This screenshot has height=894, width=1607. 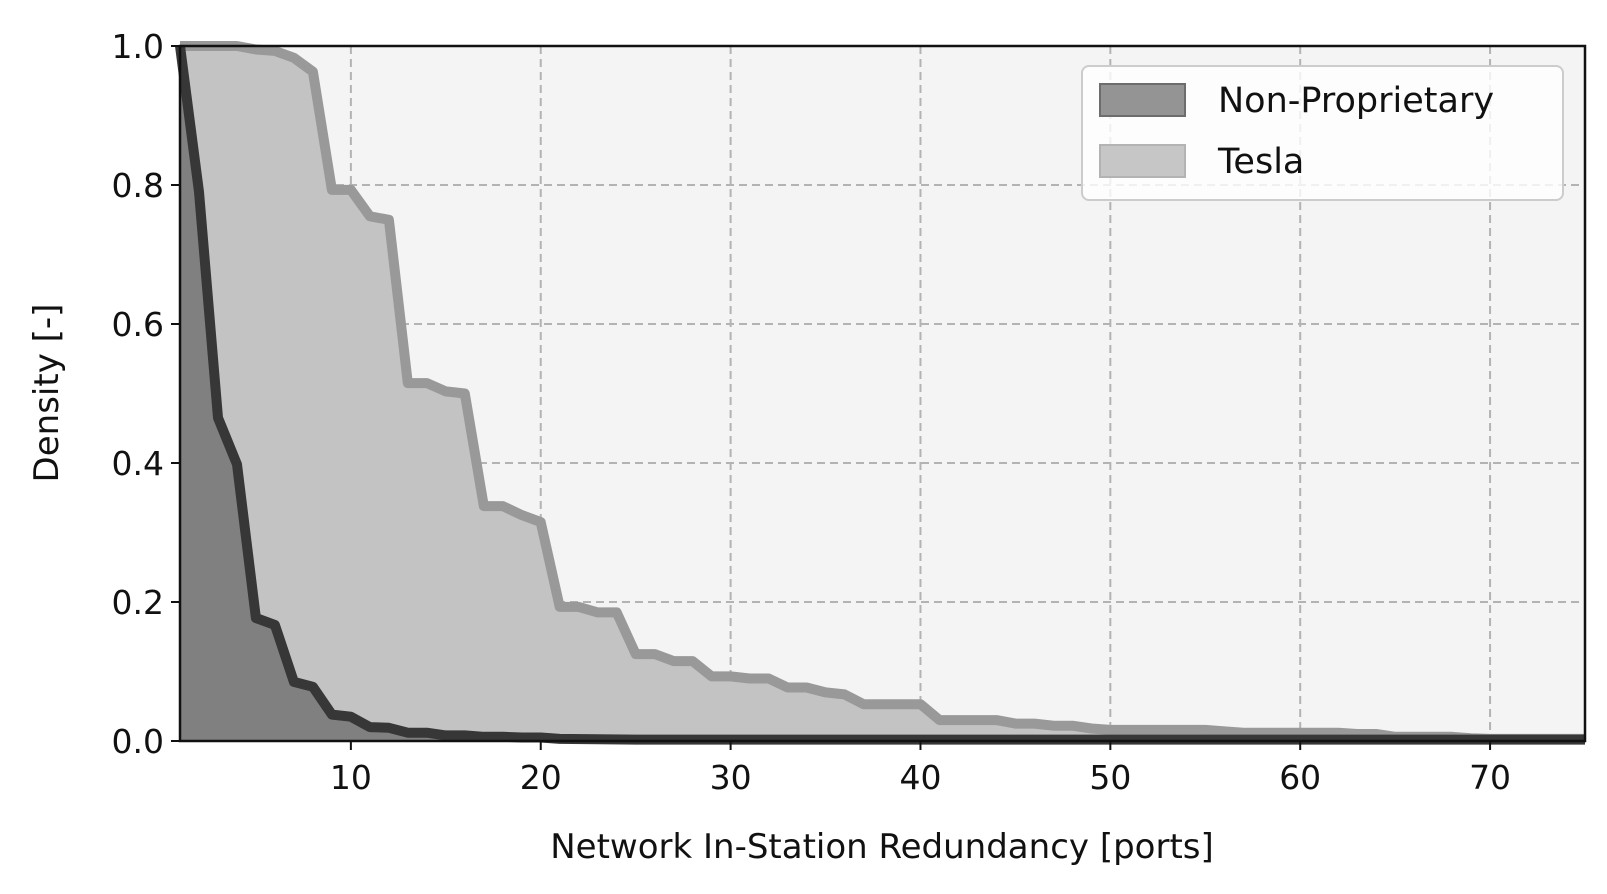 I want to click on y-tick-label: 1.0, so click(x=138, y=46).